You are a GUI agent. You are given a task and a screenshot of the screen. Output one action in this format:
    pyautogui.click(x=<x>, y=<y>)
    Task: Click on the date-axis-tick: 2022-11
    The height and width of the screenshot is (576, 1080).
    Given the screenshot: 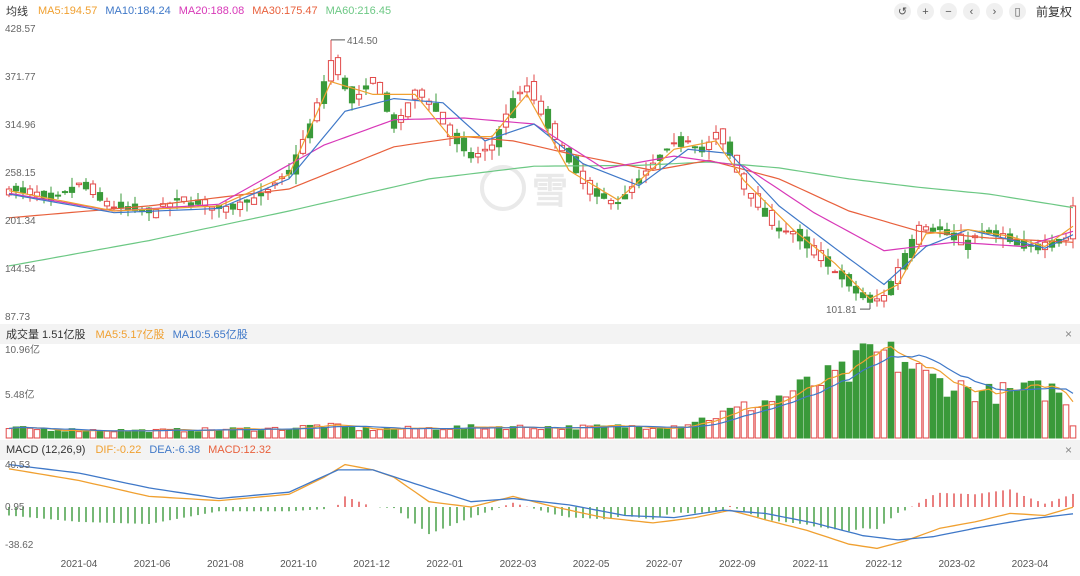 What is the action you would take?
    pyautogui.click(x=811, y=564)
    